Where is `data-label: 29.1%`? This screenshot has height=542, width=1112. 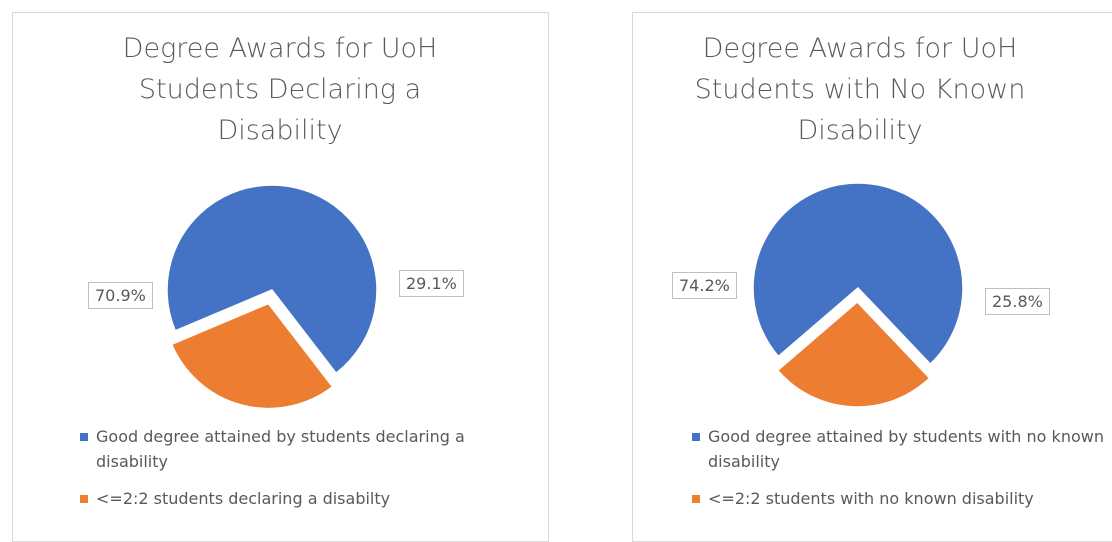 data-label: 29.1% is located at coordinates (431, 283).